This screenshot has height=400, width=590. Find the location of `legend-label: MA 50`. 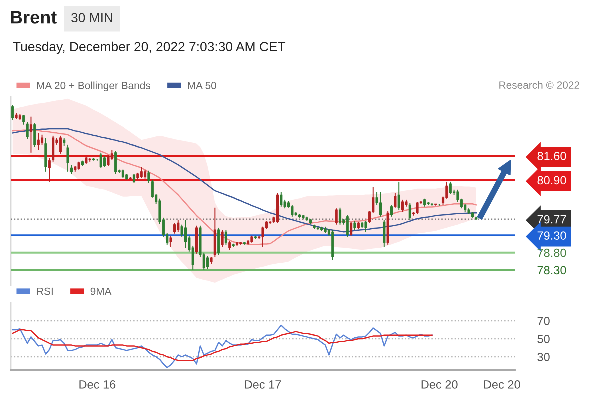

legend-label: MA 50 is located at coordinates (202, 86).